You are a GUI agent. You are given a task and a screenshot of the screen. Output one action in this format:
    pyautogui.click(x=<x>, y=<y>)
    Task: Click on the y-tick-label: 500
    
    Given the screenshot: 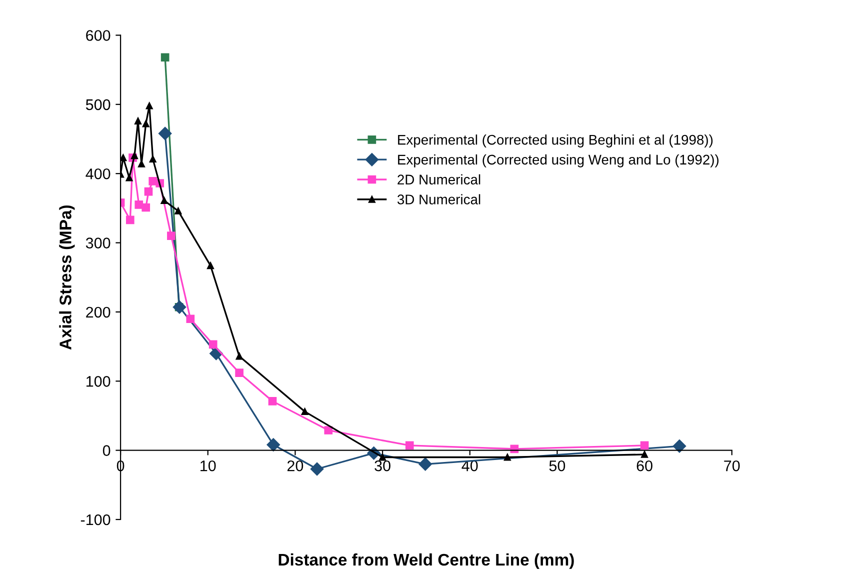 What is the action you would take?
    pyautogui.click(x=98, y=104)
    